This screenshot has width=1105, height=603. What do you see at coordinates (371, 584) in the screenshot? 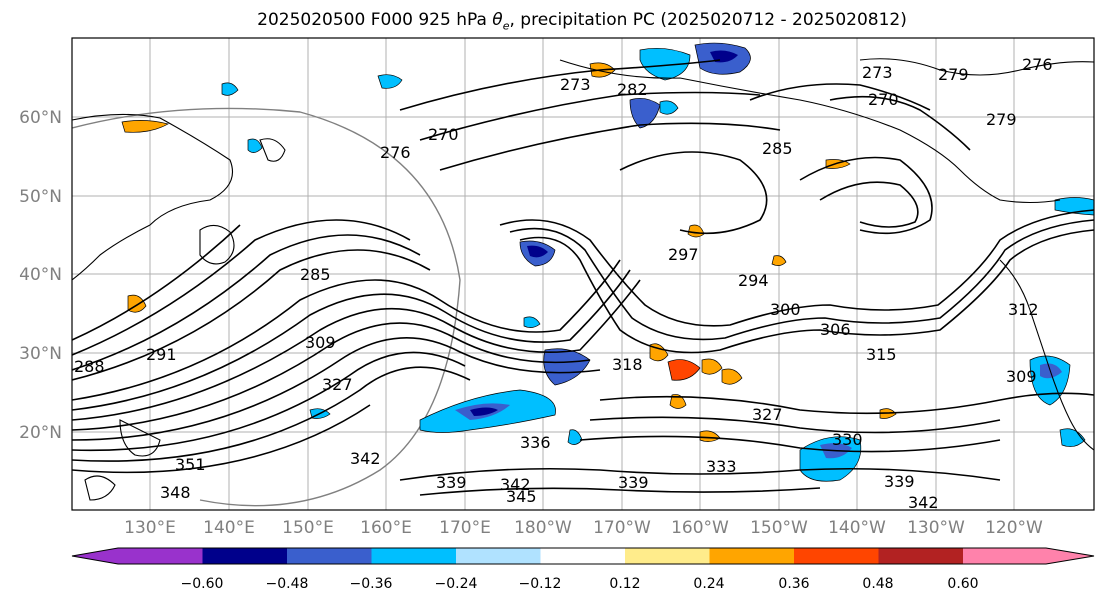
I see `colorbar-tick-label: −0.36` at bounding box center [371, 584].